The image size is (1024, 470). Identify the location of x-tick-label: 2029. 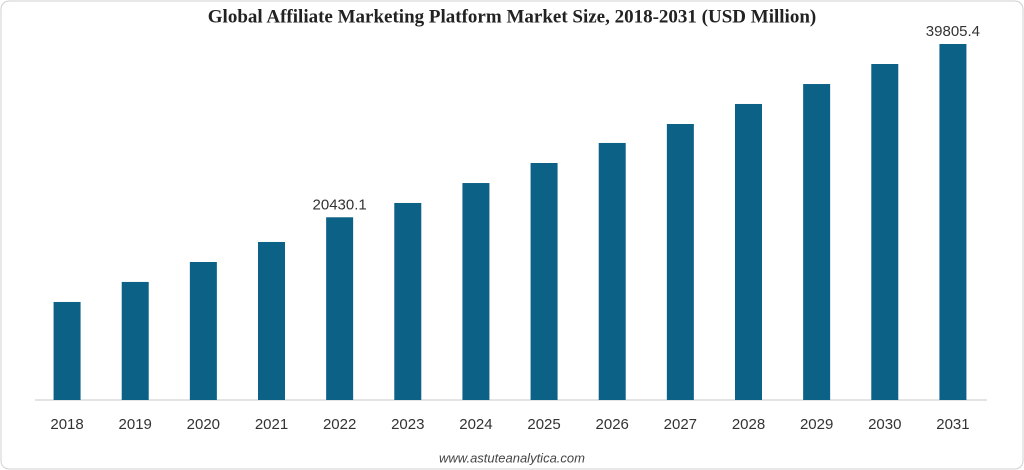
(816, 424).